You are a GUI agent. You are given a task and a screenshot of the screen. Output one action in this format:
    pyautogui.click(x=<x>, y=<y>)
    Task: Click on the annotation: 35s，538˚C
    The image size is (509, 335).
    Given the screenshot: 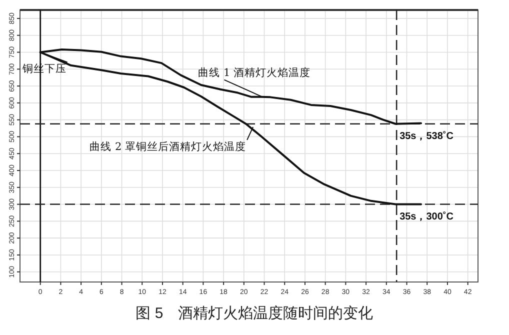 What is the action you would take?
    pyautogui.click(x=427, y=136)
    